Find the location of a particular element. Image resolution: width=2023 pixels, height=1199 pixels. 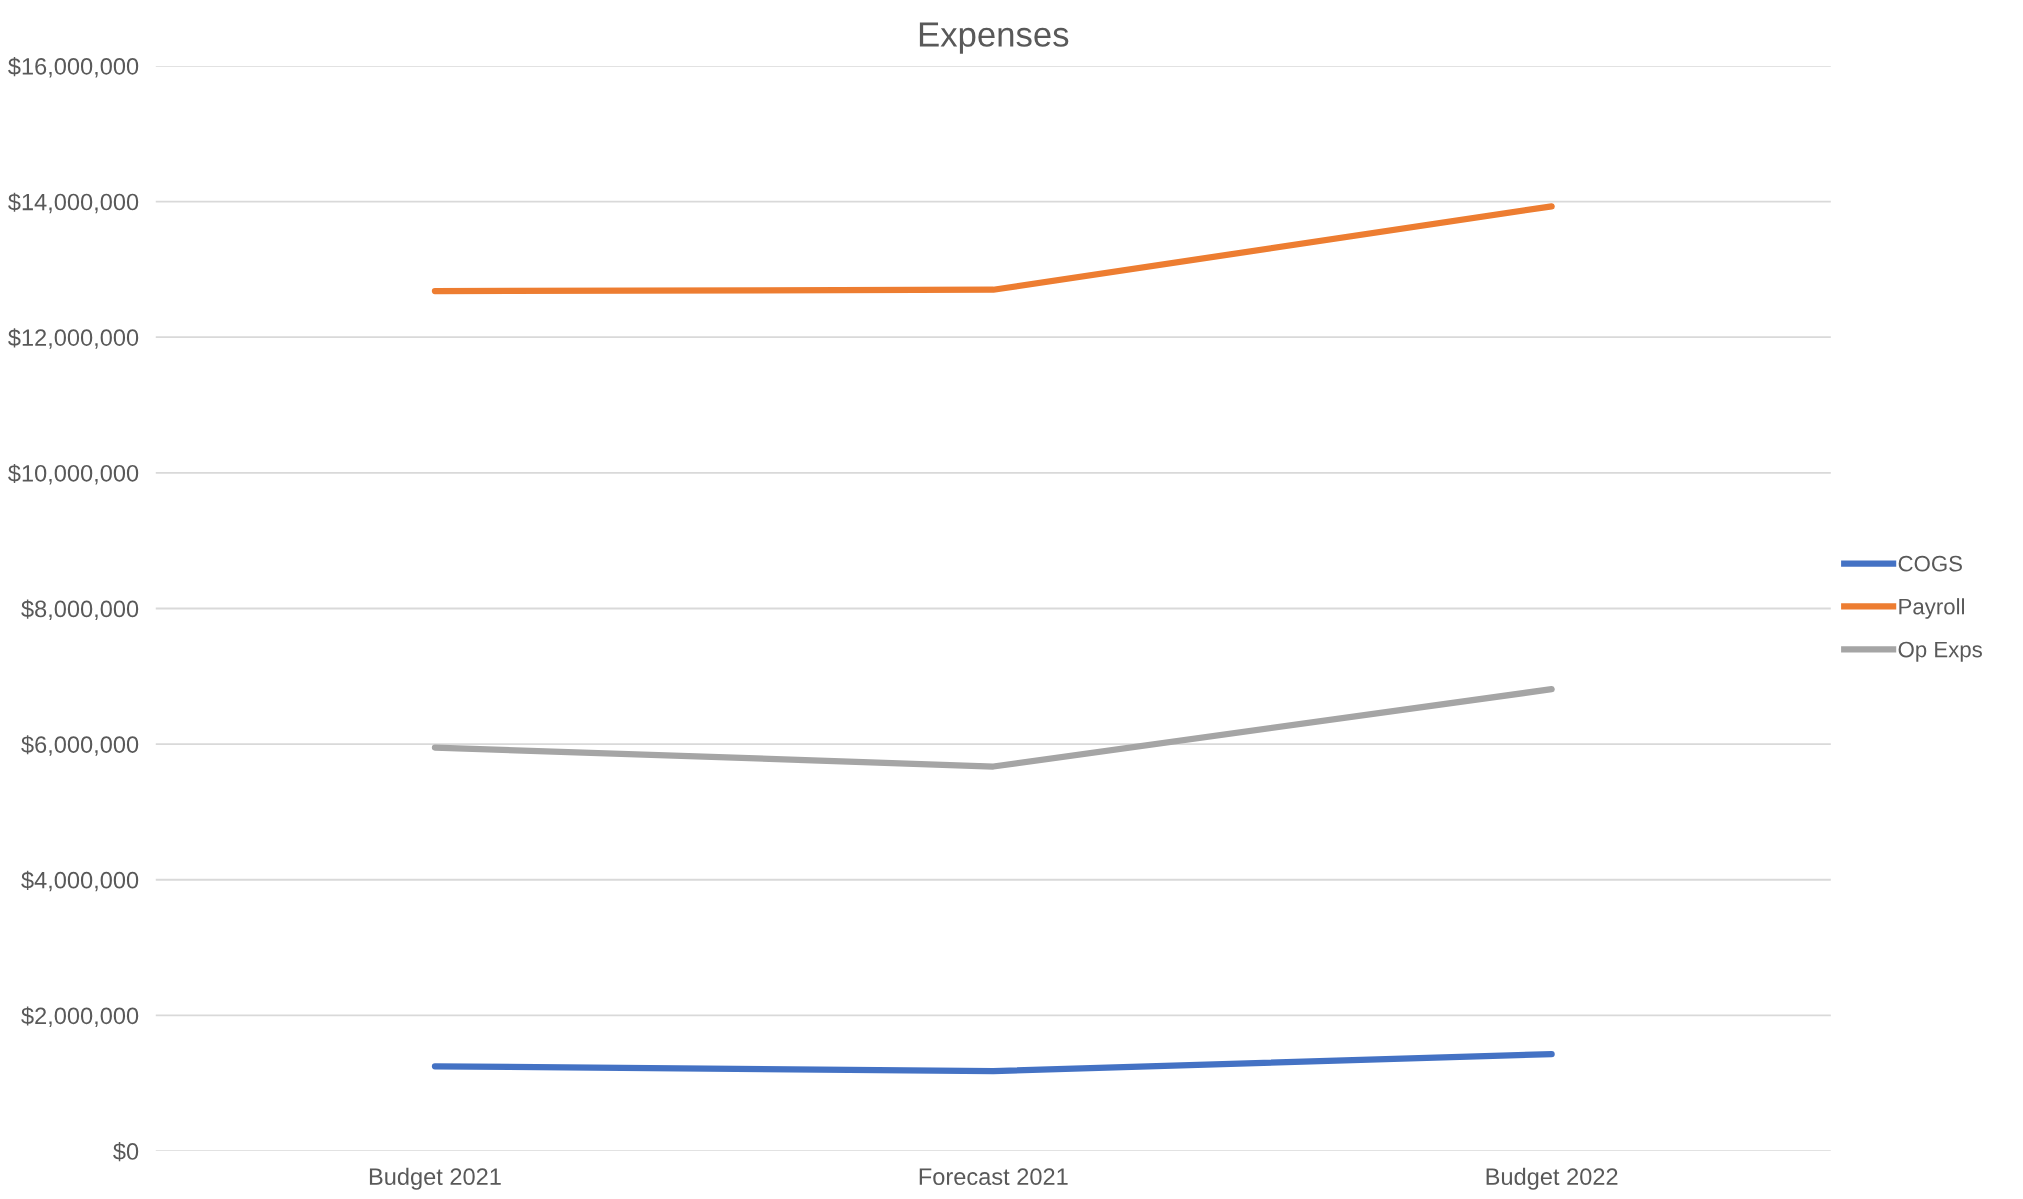

y-tick-label: $14,000,000 is located at coordinates (73, 203).